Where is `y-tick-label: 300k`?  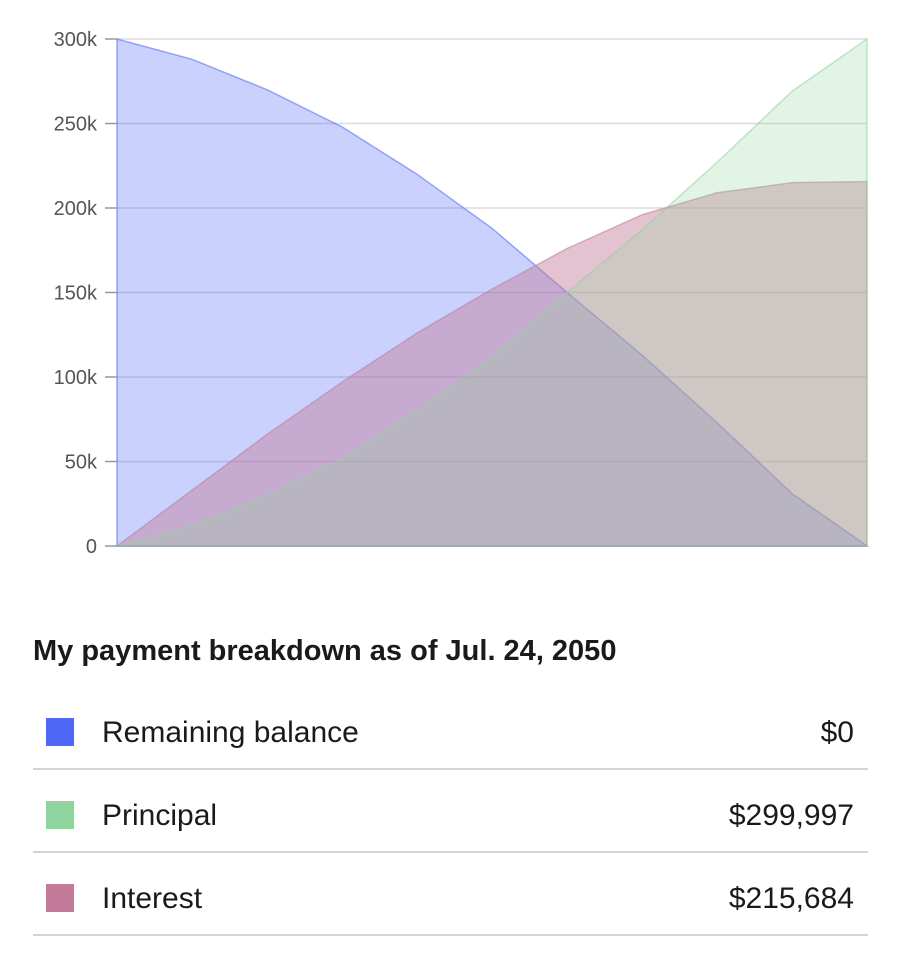 y-tick-label: 300k is located at coordinates (76, 40).